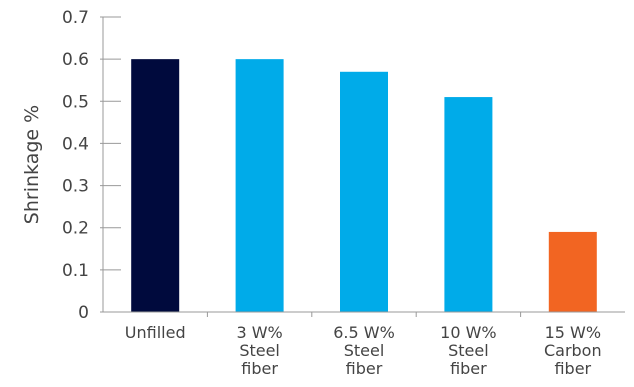 This screenshot has height=387, width=634. Describe the element at coordinates (75, 144) in the screenshot. I see `y-tick-label: 0.4` at that location.